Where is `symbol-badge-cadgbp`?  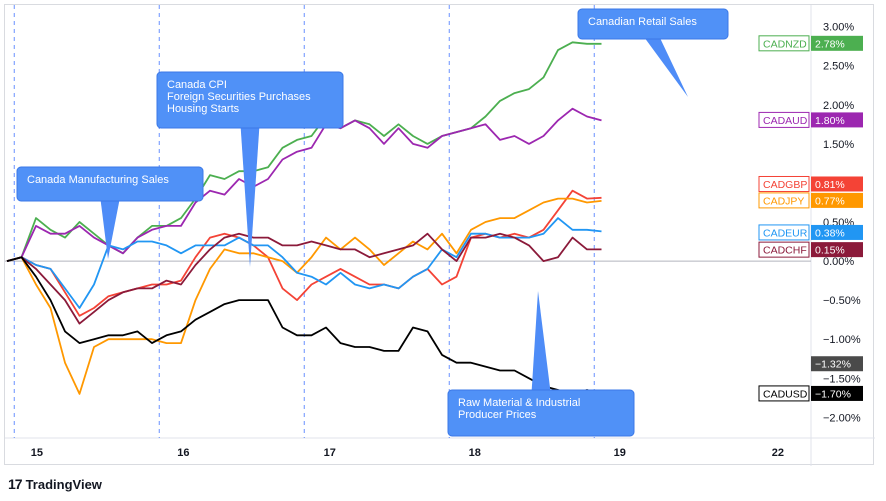 symbol-badge-cadgbp is located at coordinates (784, 183).